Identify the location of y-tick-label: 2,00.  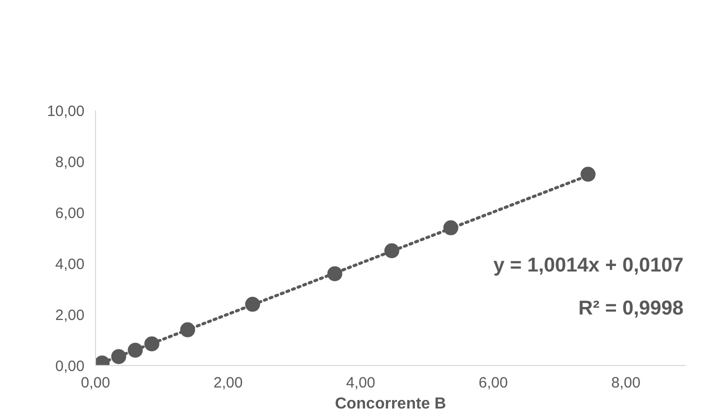
(70, 315).